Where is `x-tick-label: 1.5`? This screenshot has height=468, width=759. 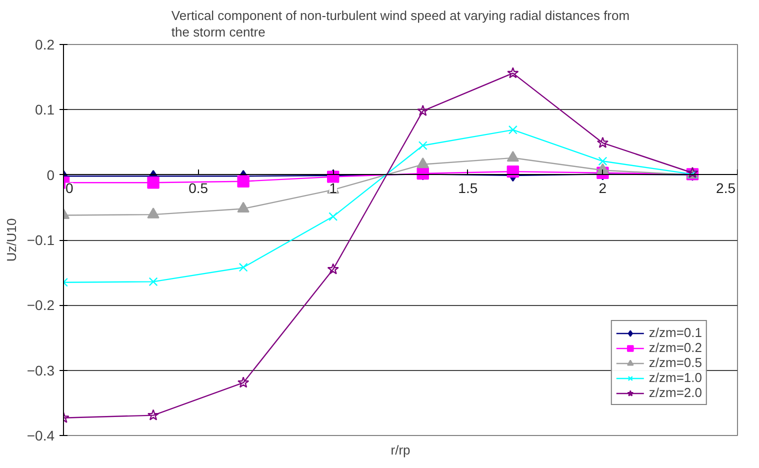
x-tick-label: 1.5 is located at coordinates (468, 188).